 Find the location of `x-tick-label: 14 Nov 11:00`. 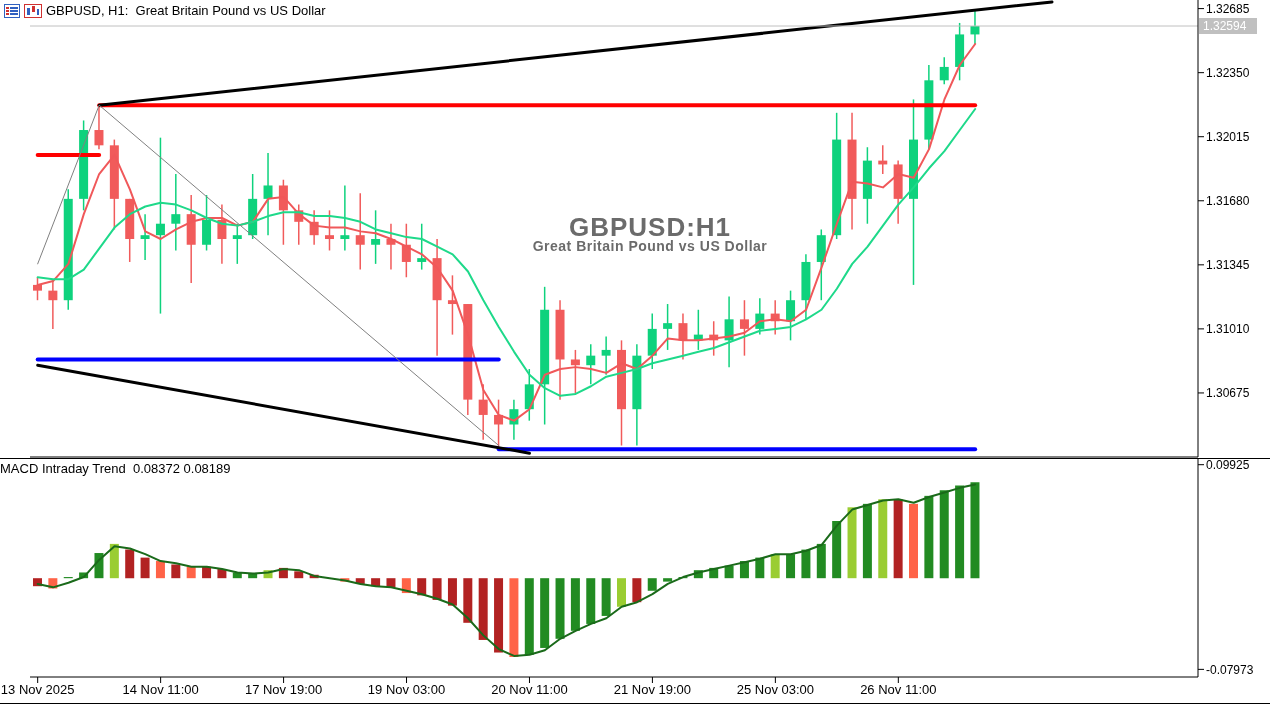

x-tick-label: 14 Nov 11:00 is located at coordinates (160, 690).